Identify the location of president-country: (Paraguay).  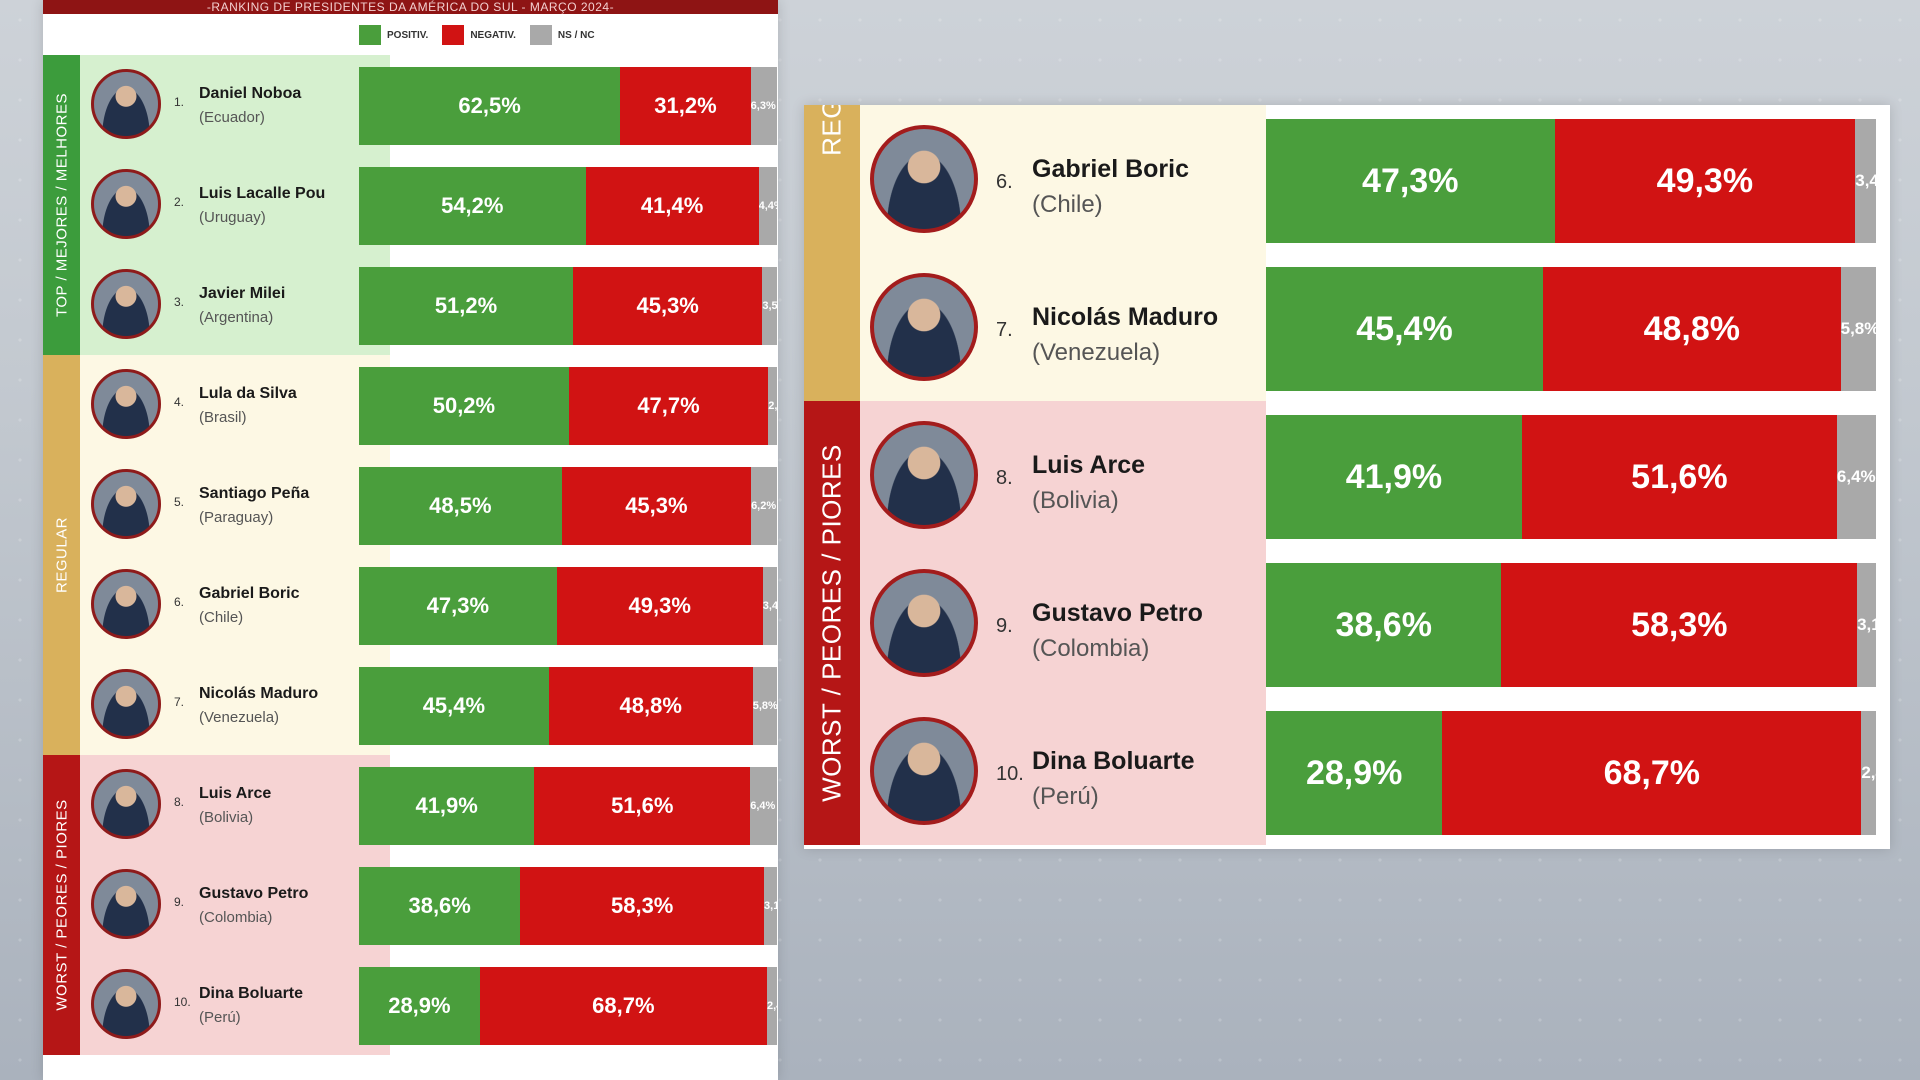
(236, 517).